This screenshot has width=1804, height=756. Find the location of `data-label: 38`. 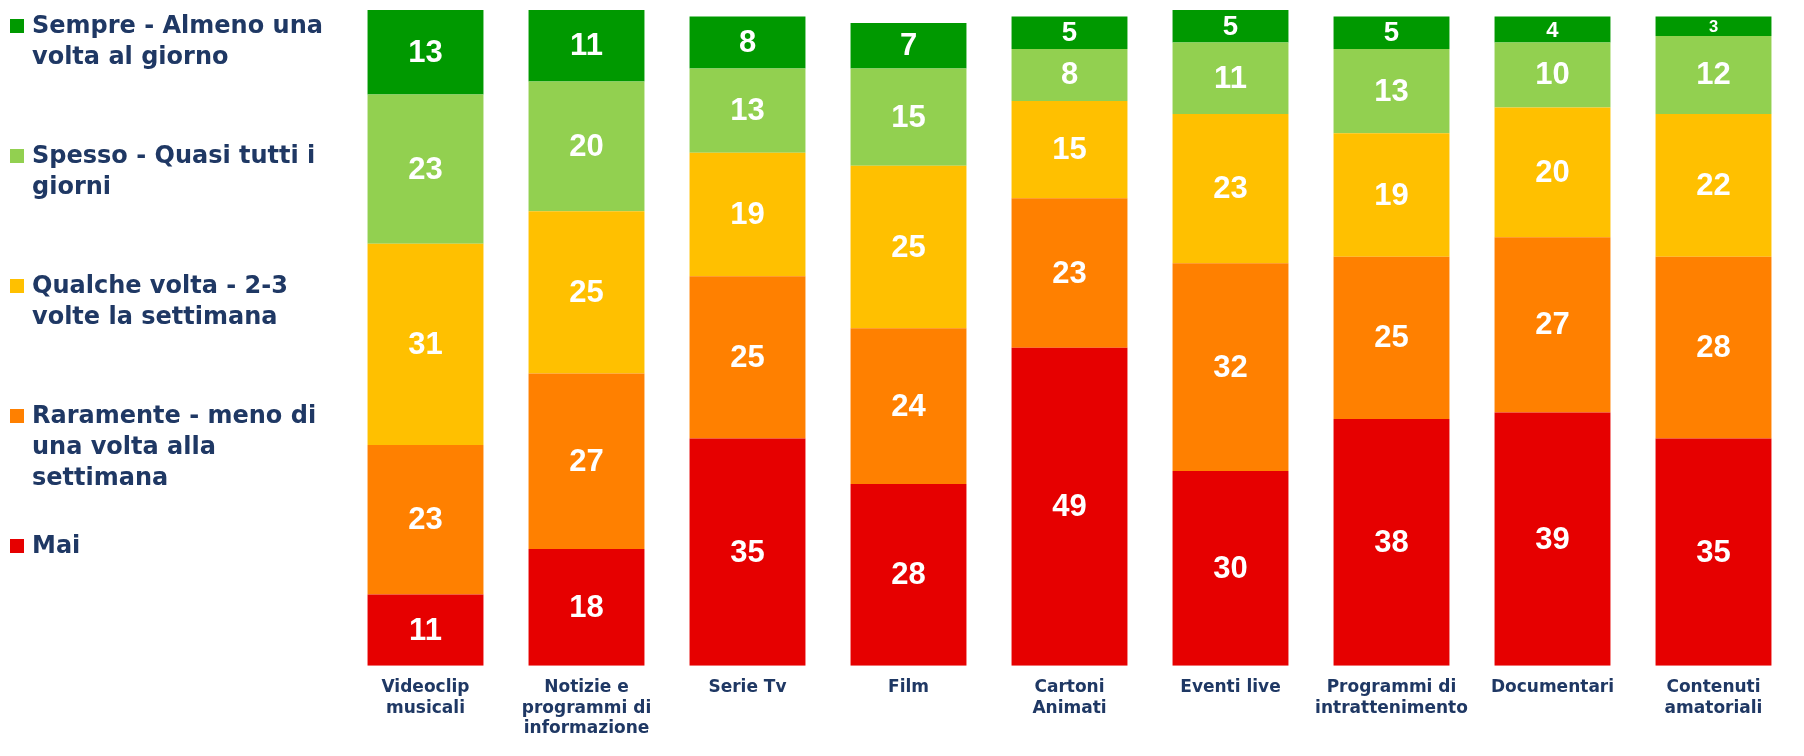

data-label: 38 is located at coordinates (1391, 541).